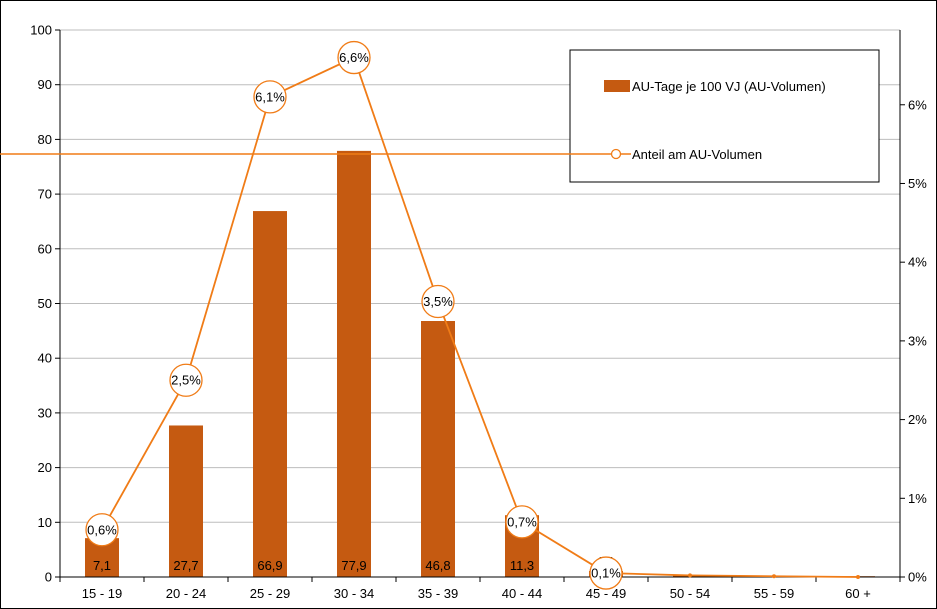  What do you see at coordinates (41, 30) in the screenshot?
I see `y-left-tick-label: 100` at bounding box center [41, 30].